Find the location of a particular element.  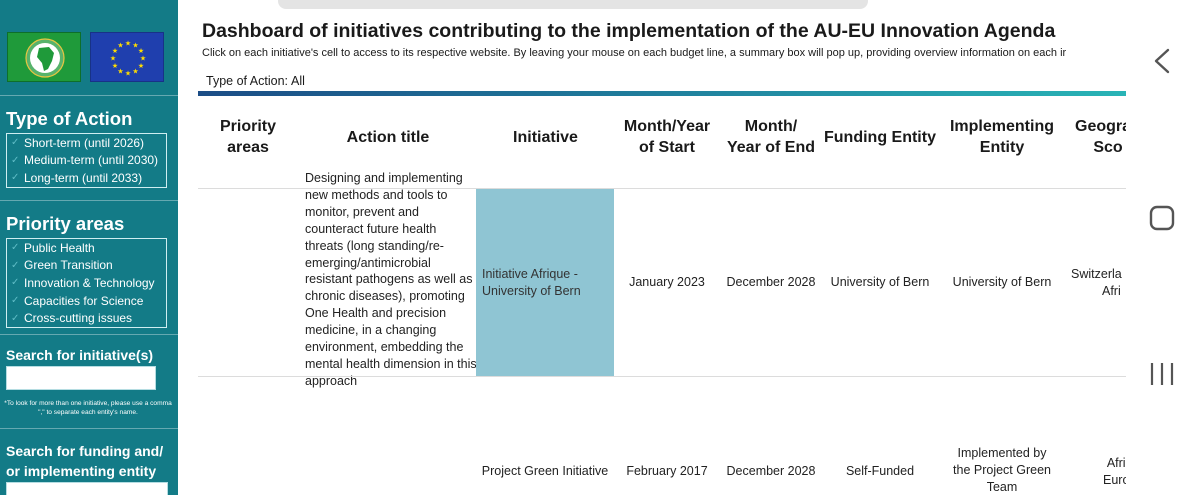

filter-item-short-term: ✓ Short-term (until 2026) is located at coordinates (86, 143).